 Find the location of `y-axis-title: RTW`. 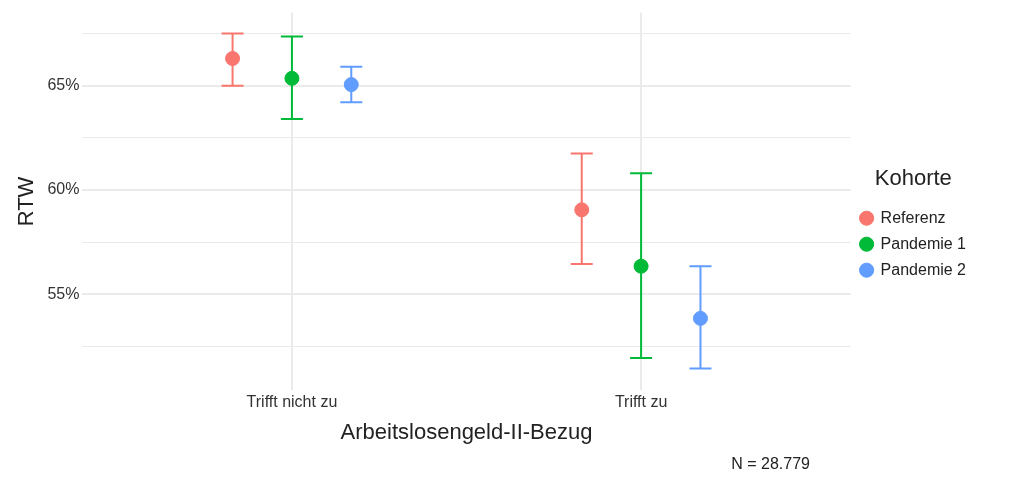

y-axis-title: RTW is located at coordinates (26, 201).